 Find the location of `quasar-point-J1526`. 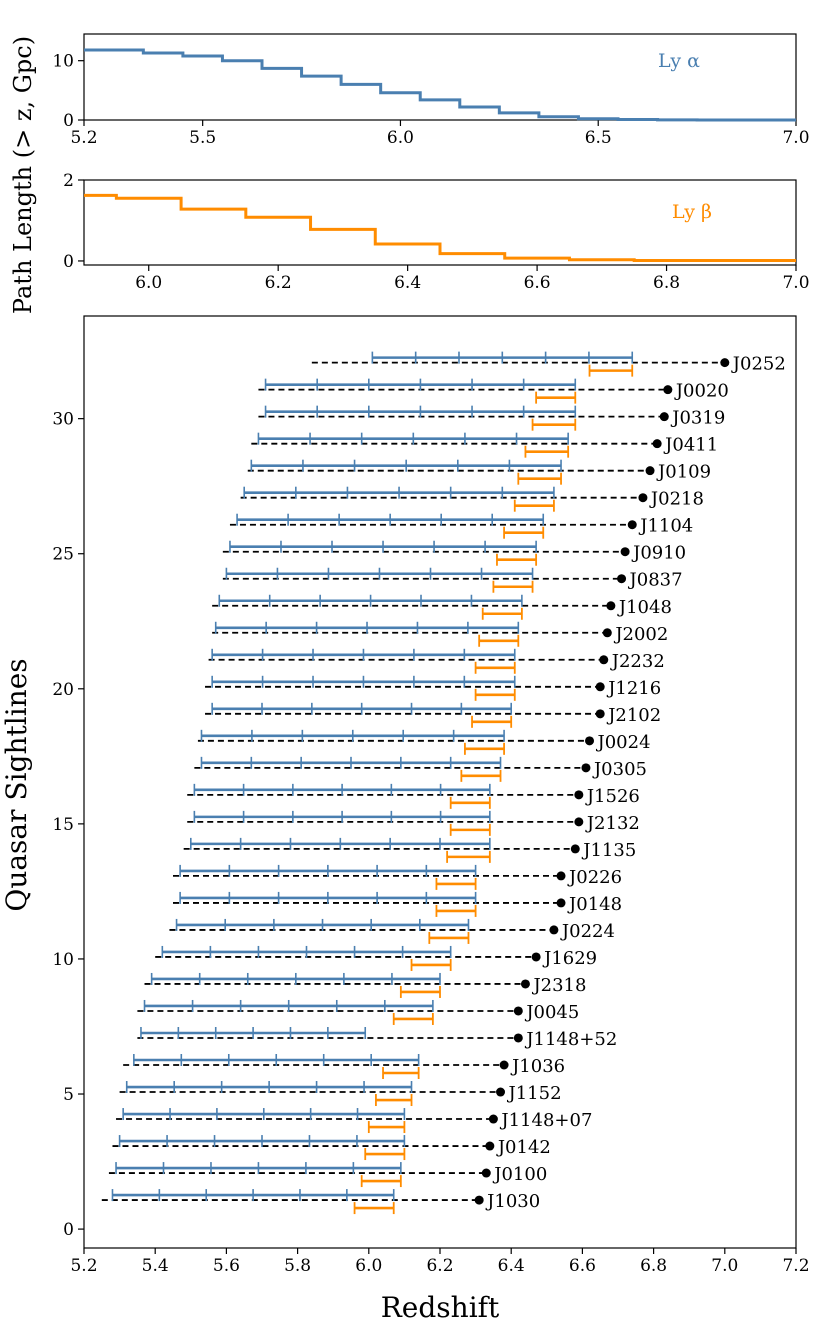

quasar-point-J1526 is located at coordinates (579, 795).